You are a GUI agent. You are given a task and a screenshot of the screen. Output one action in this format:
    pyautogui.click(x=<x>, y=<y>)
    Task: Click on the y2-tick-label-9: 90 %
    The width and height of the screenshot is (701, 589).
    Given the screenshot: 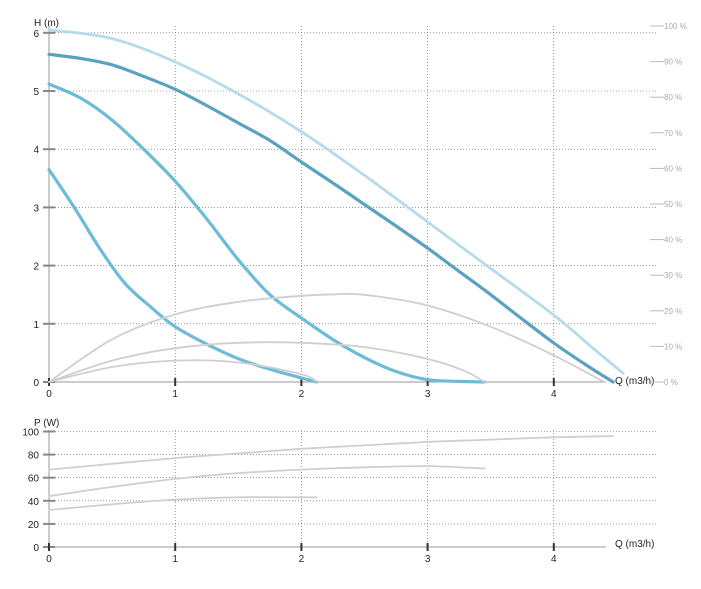 What is the action you would take?
    pyautogui.click(x=673, y=62)
    